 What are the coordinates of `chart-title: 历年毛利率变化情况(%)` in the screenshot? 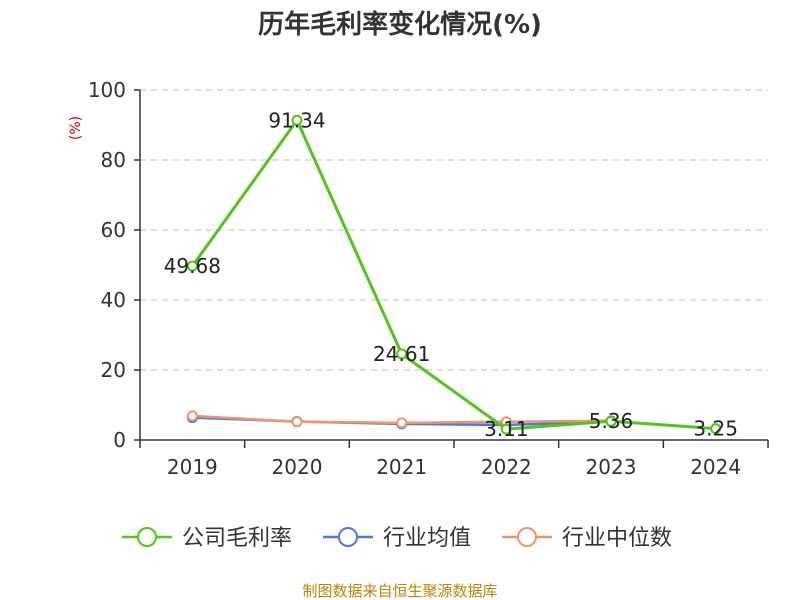 It's located at (400, 24).